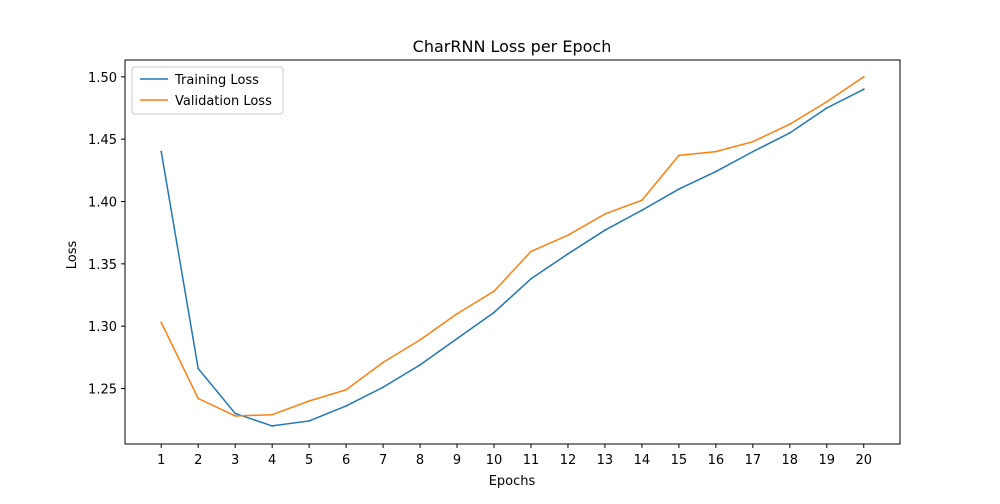 The width and height of the screenshot is (1000, 504). Describe the element at coordinates (102, 78) in the screenshot. I see `y-tick-label: 1.50` at that location.